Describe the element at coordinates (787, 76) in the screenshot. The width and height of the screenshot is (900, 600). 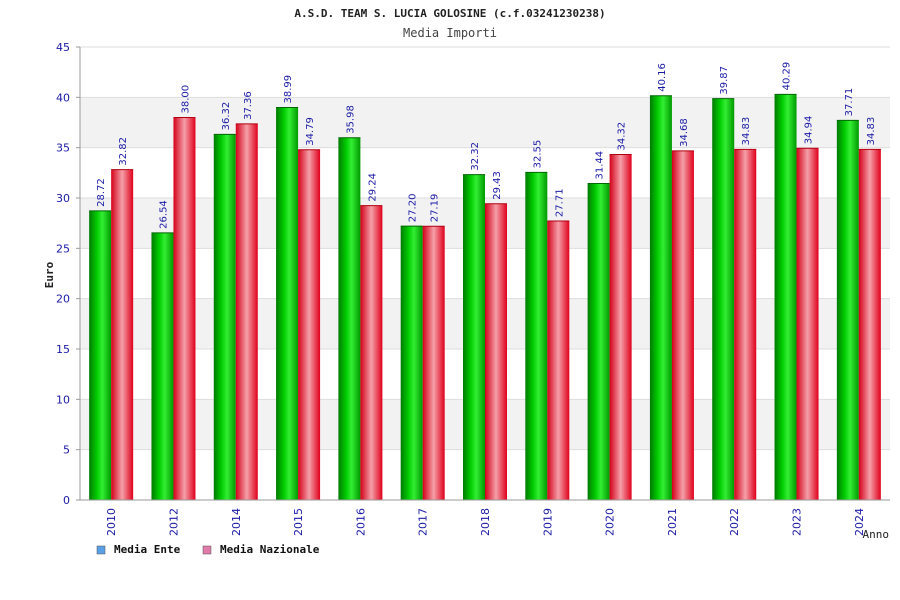
I see `value-label-media-ente-2023: 40.29` at that location.